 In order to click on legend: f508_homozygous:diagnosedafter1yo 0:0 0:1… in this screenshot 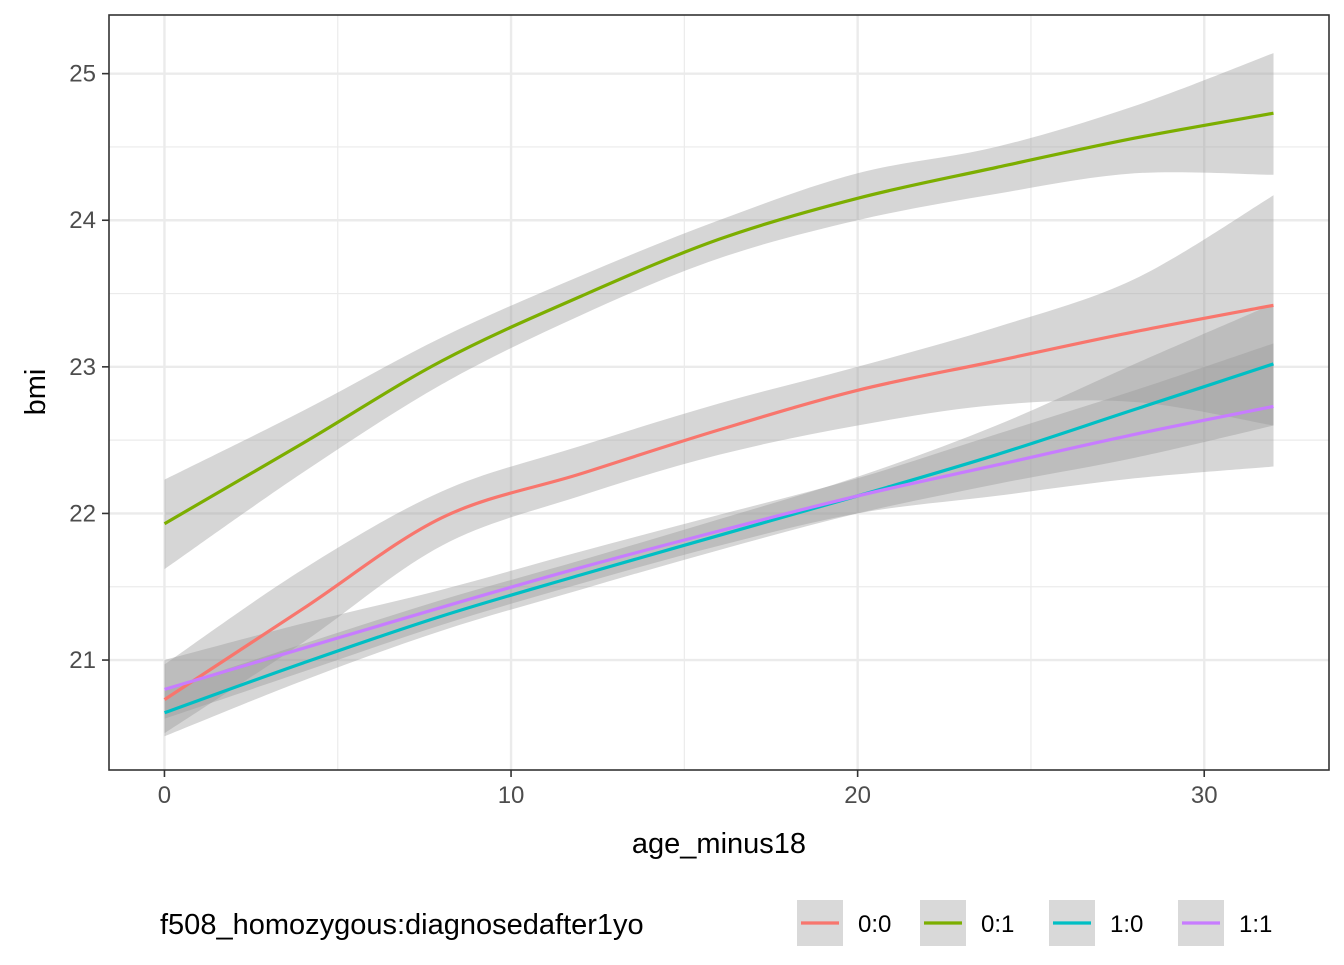, I will do `click(716, 923)`.